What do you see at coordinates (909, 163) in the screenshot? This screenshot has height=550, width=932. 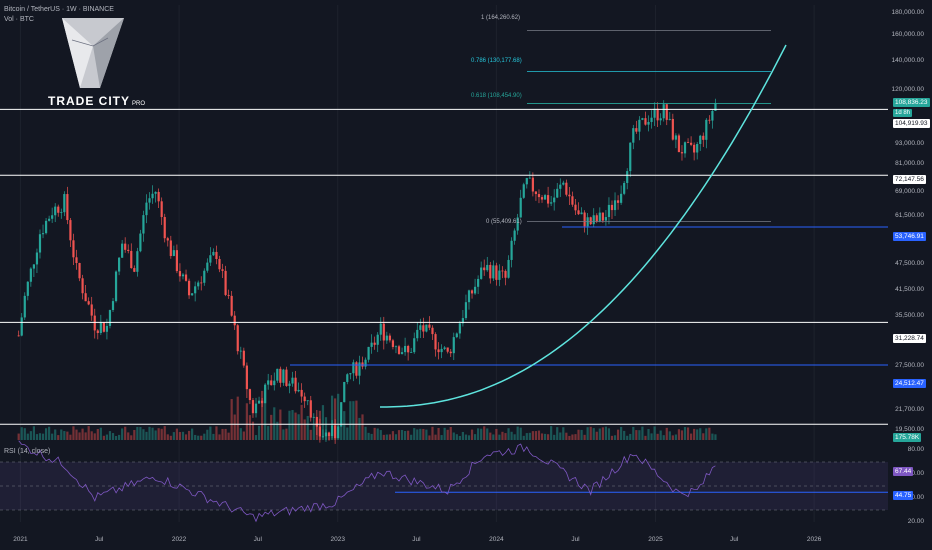 I see `price-tick: 81,000.00` at bounding box center [909, 163].